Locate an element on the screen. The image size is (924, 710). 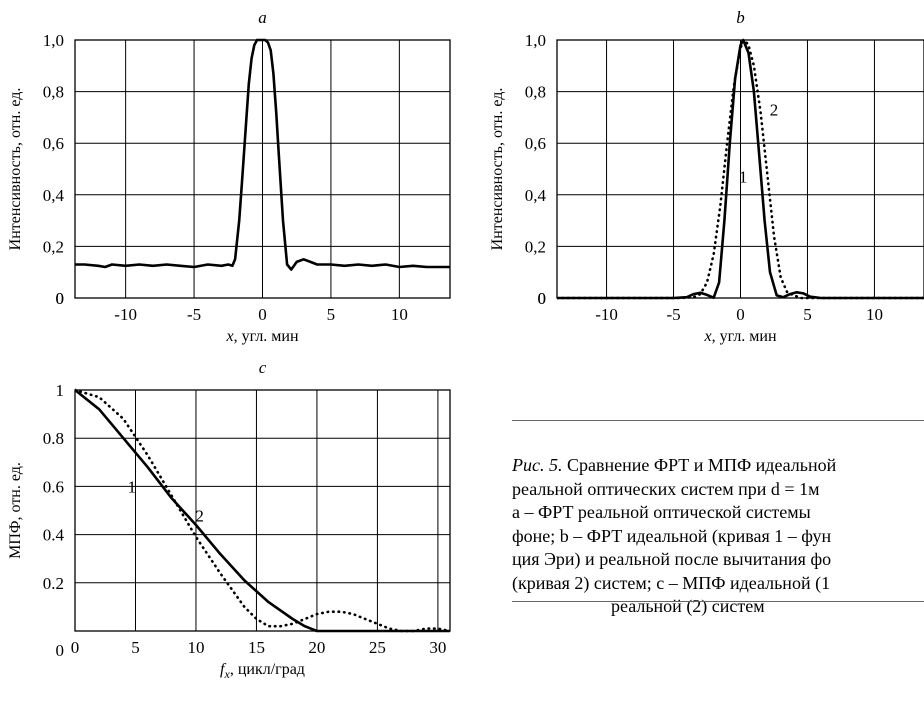
chart-title: a is located at coordinates (262, 17).